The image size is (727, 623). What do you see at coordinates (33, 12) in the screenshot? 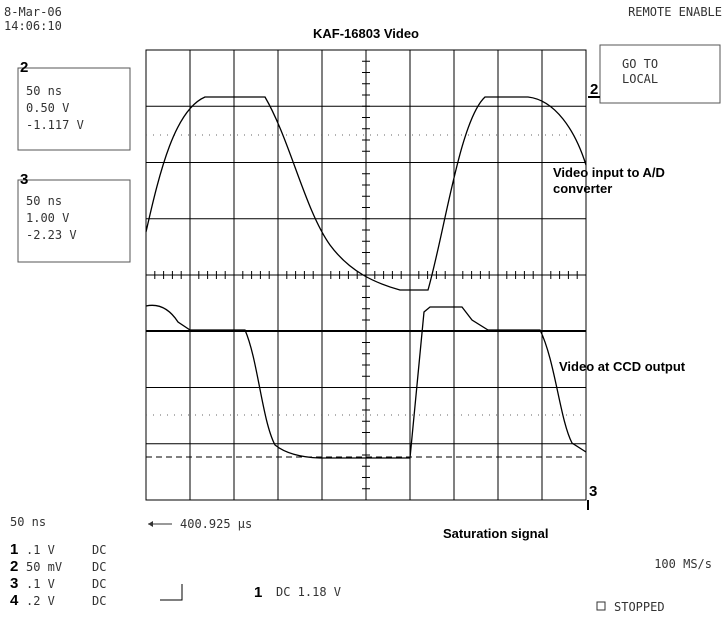
I see `date: 8-Mar-06` at bounding box center [33, 12].